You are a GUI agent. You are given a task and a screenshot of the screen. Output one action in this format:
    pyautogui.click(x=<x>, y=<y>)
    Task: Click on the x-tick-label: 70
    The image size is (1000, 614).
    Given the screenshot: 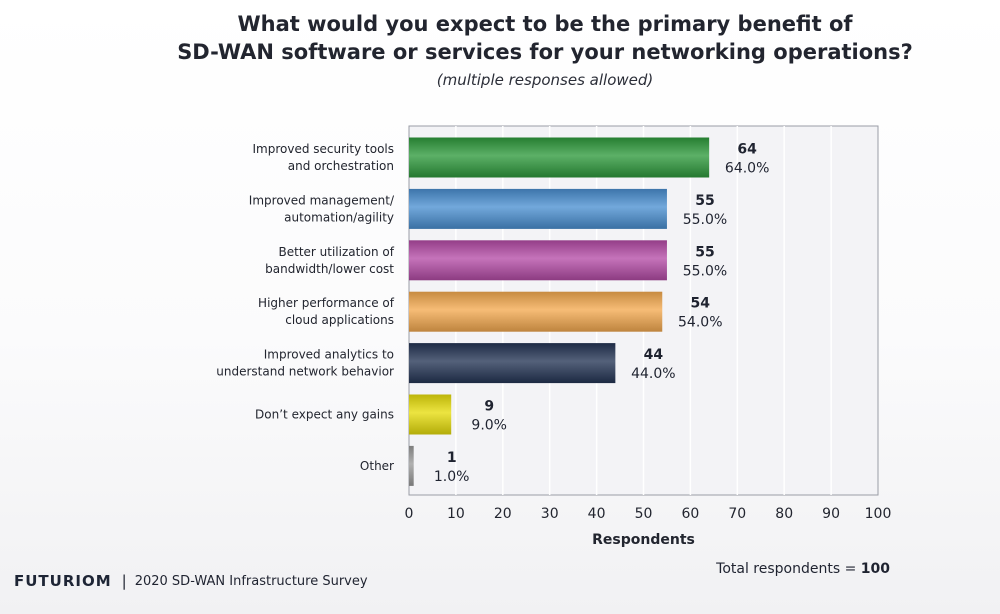 What is the action you would take?
    pyautogui.click(x=737, y=514)
    